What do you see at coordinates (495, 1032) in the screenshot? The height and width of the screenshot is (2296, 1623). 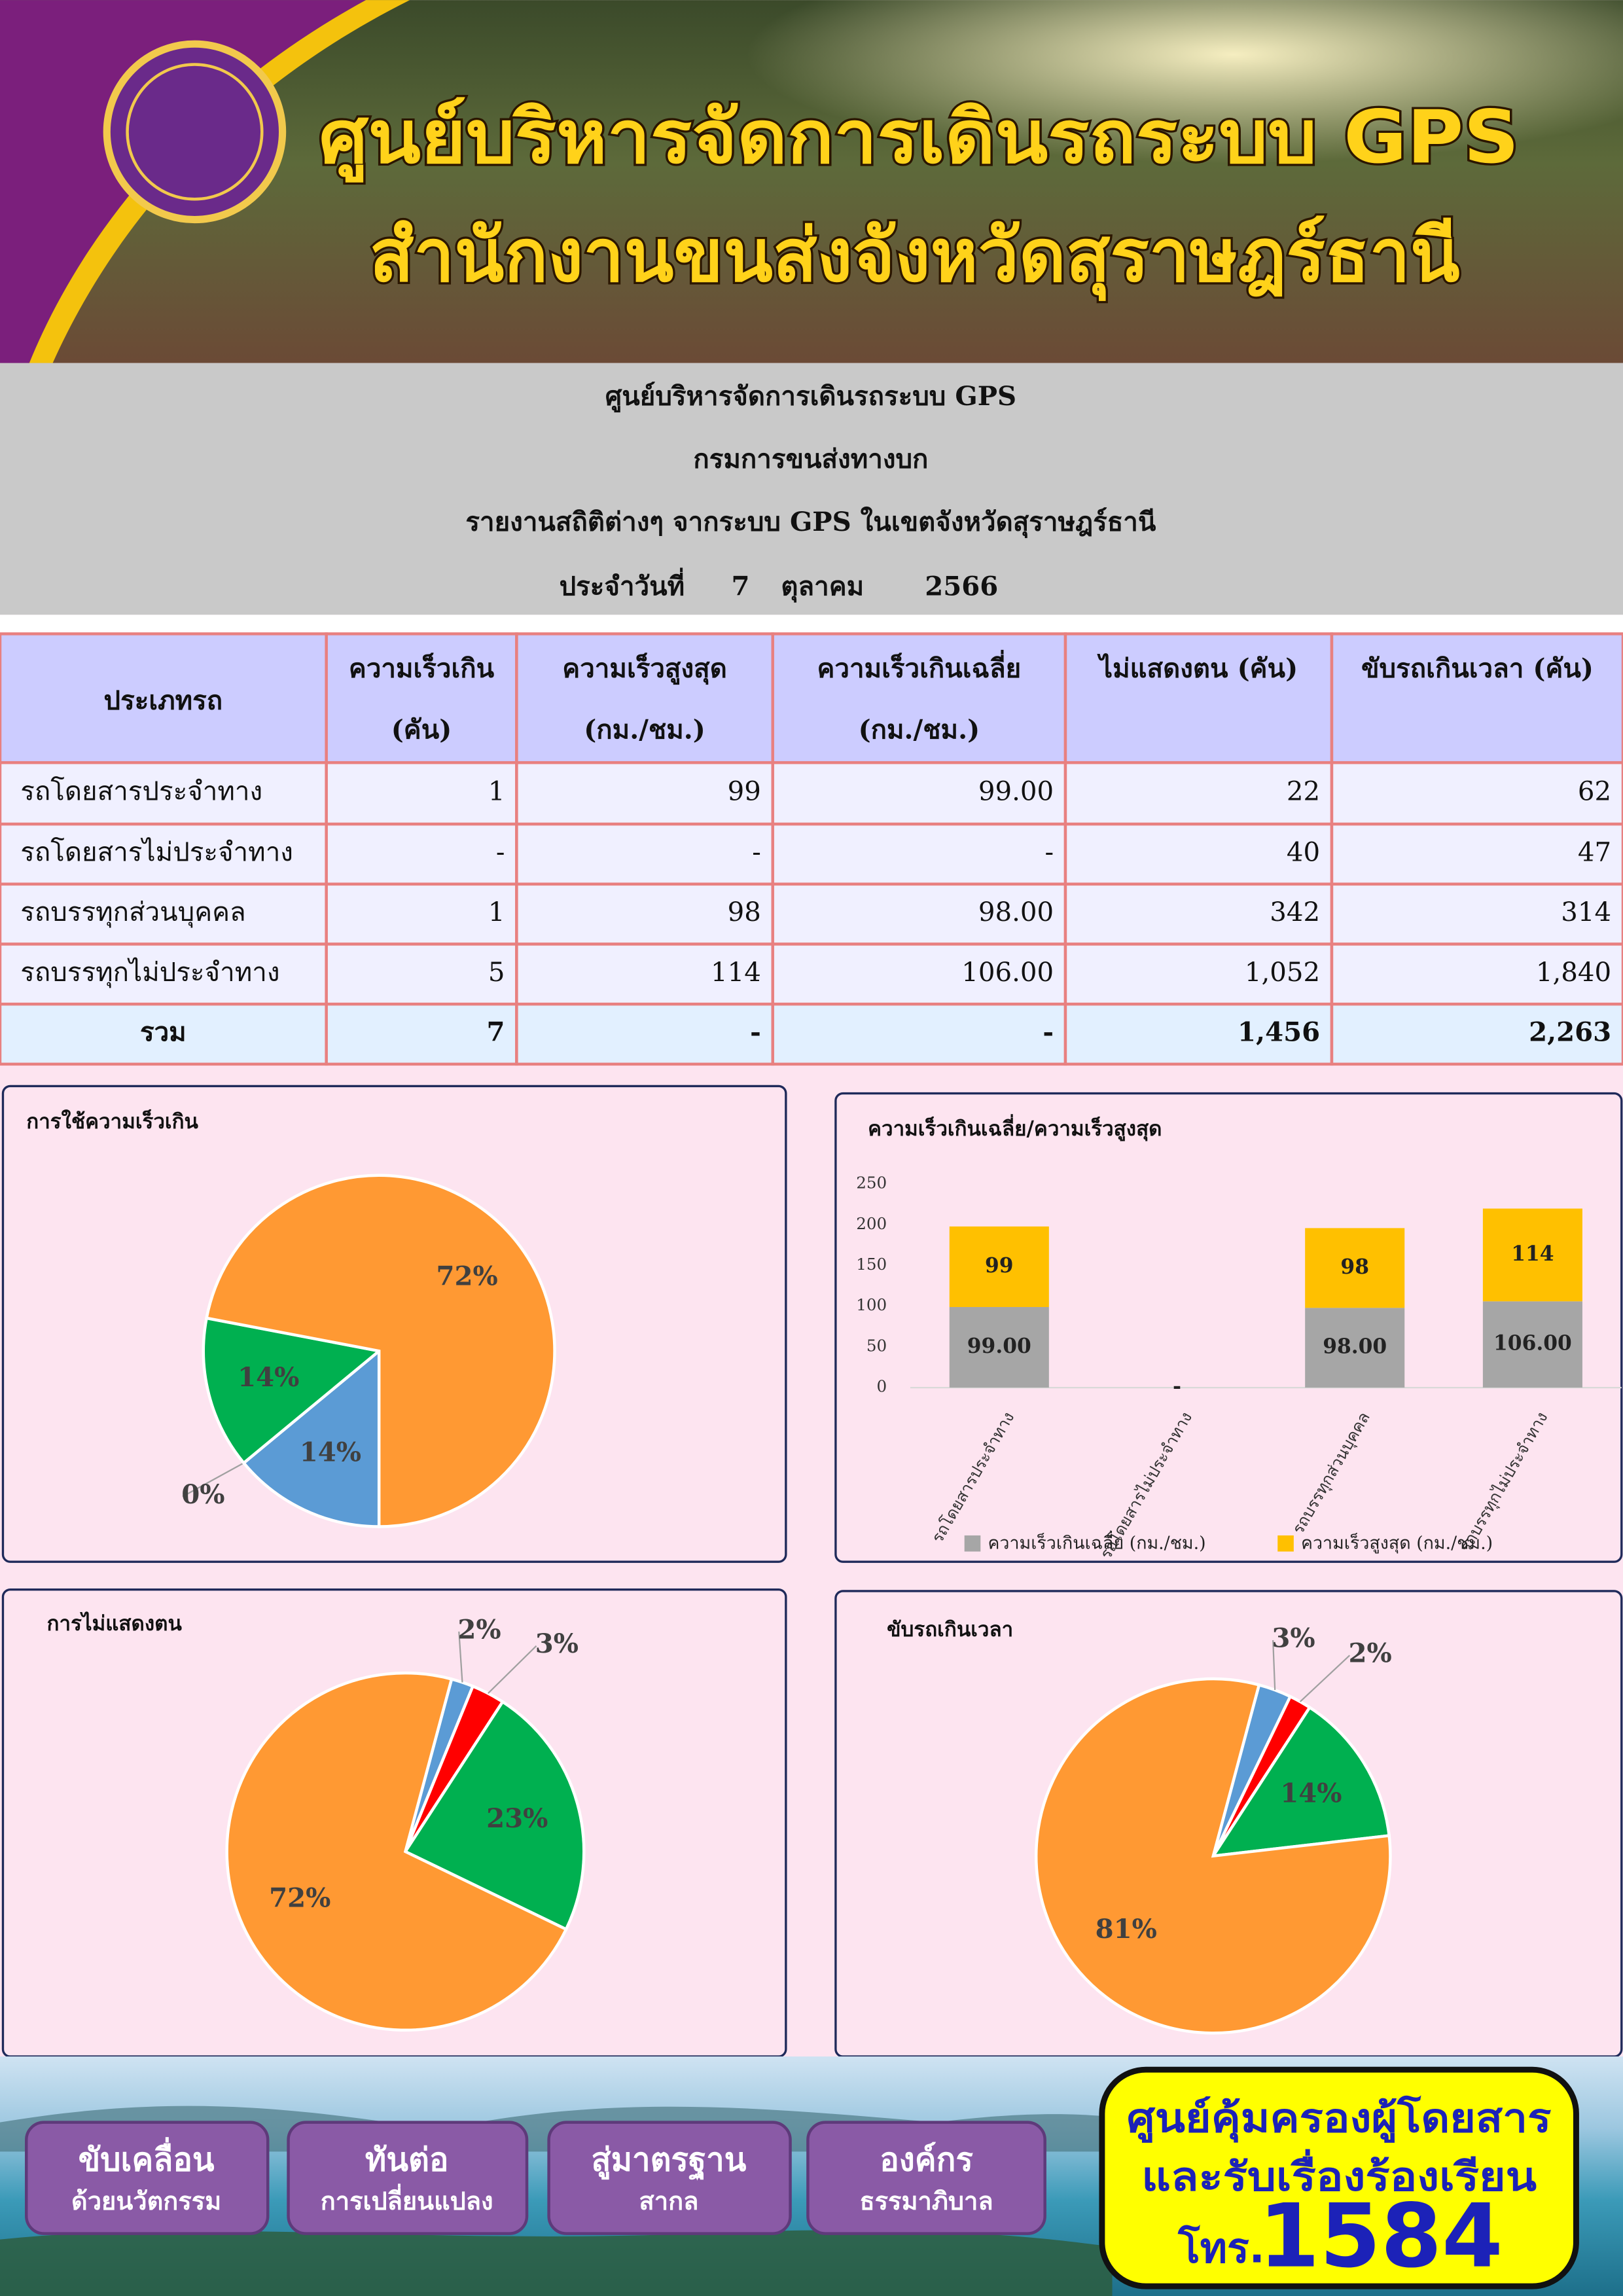 I see `table-text: 7` at bounding box center [495, 1032].